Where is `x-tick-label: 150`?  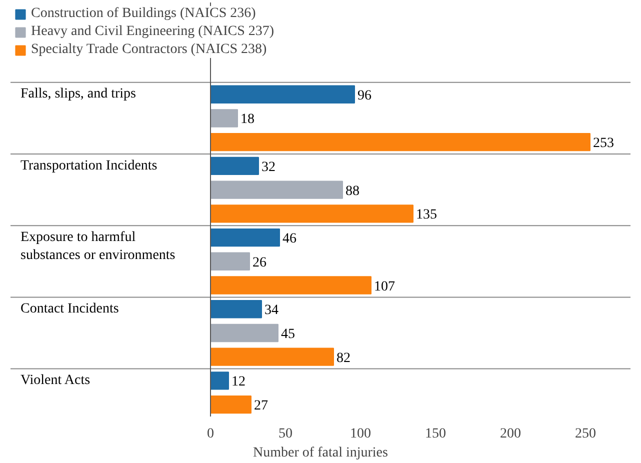
x-tick-label: 150 is located at coordinates (435, 434).